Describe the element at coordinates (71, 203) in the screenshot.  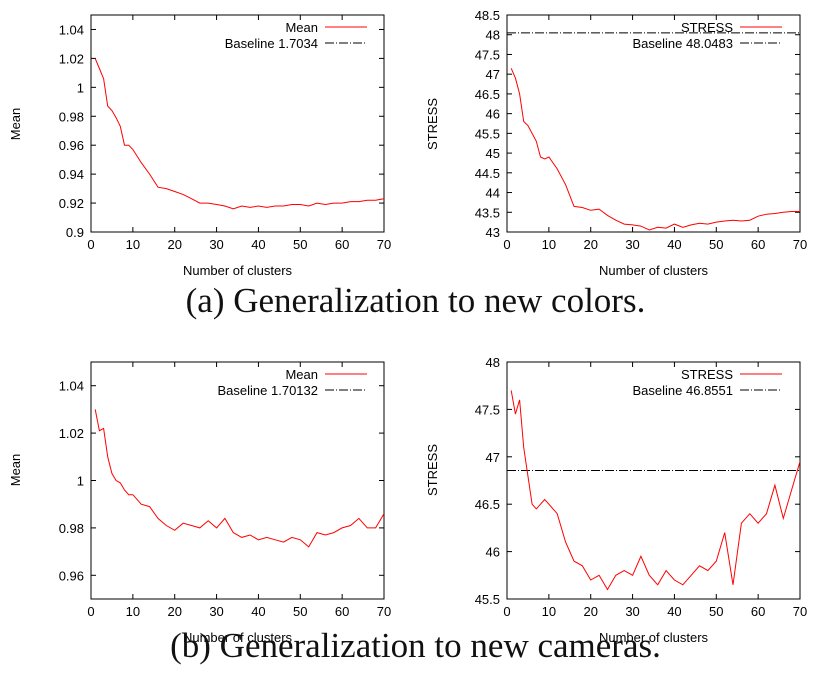
I see `y-tick-label: 0.92` at that location.